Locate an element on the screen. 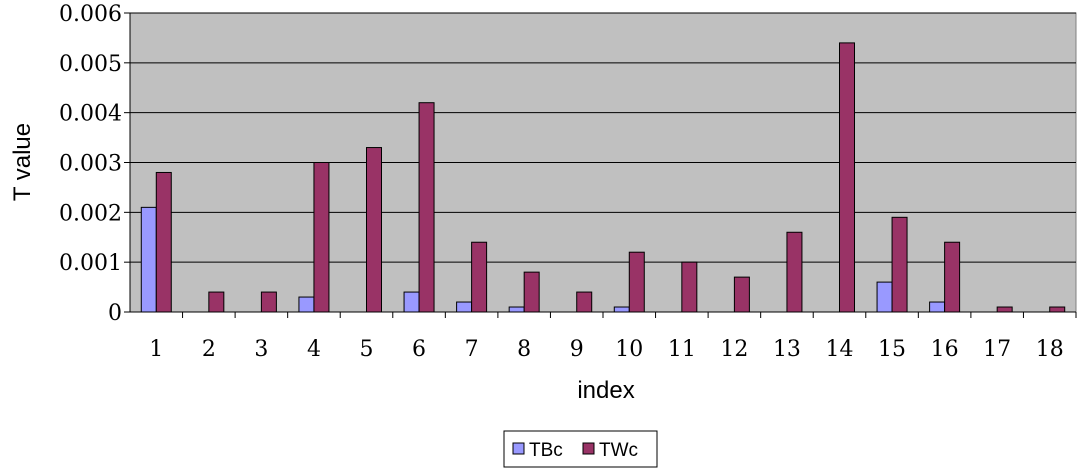  legend: TBc TWc is located at coordinates (580, 449).